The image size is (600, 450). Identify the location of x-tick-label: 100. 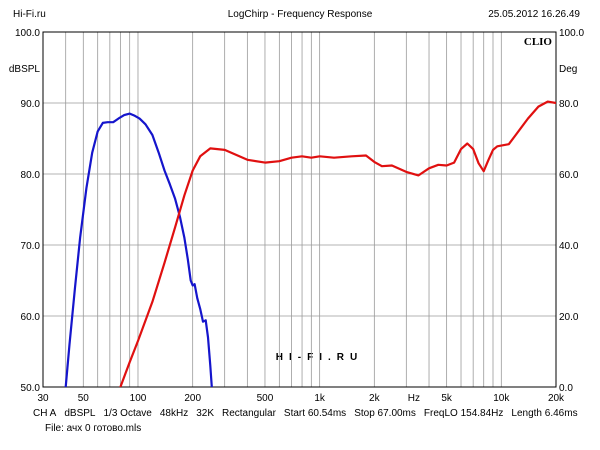
(138, 398).